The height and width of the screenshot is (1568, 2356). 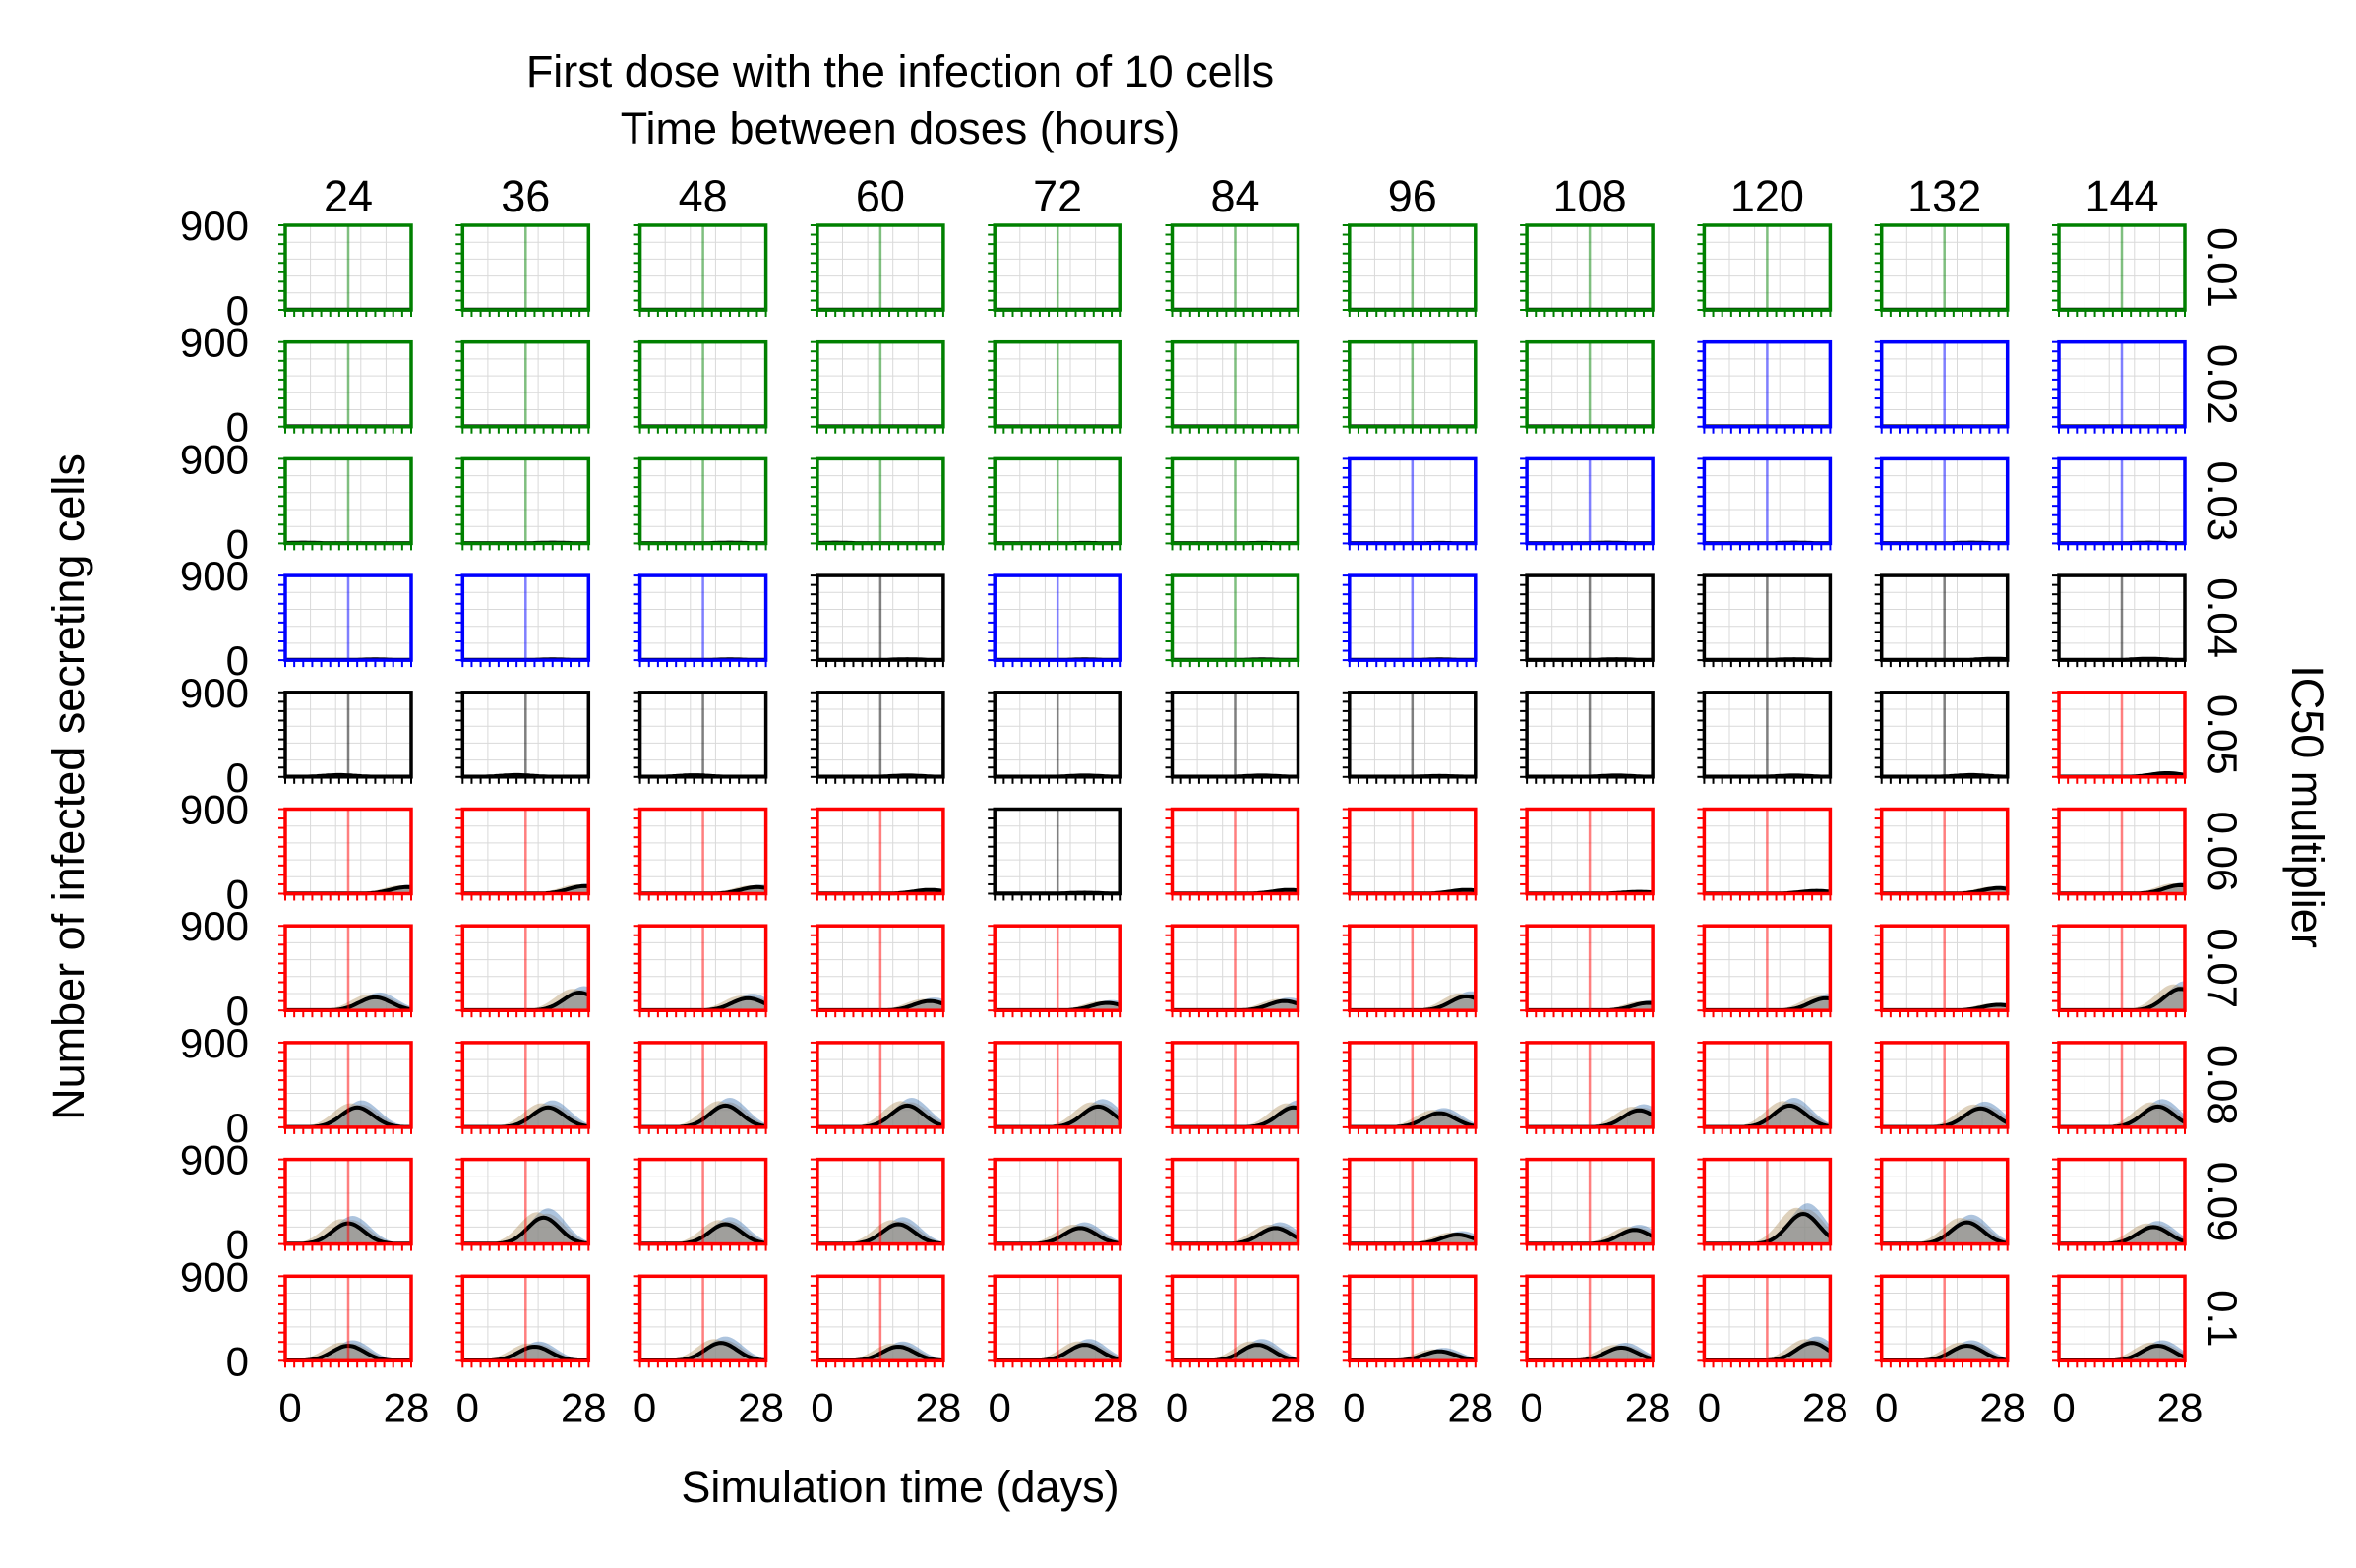 What do you see at coordinates (2223, 1318) in the screenshot?
I see `row-label: 0.1` at bounding box center [2223, 1318].